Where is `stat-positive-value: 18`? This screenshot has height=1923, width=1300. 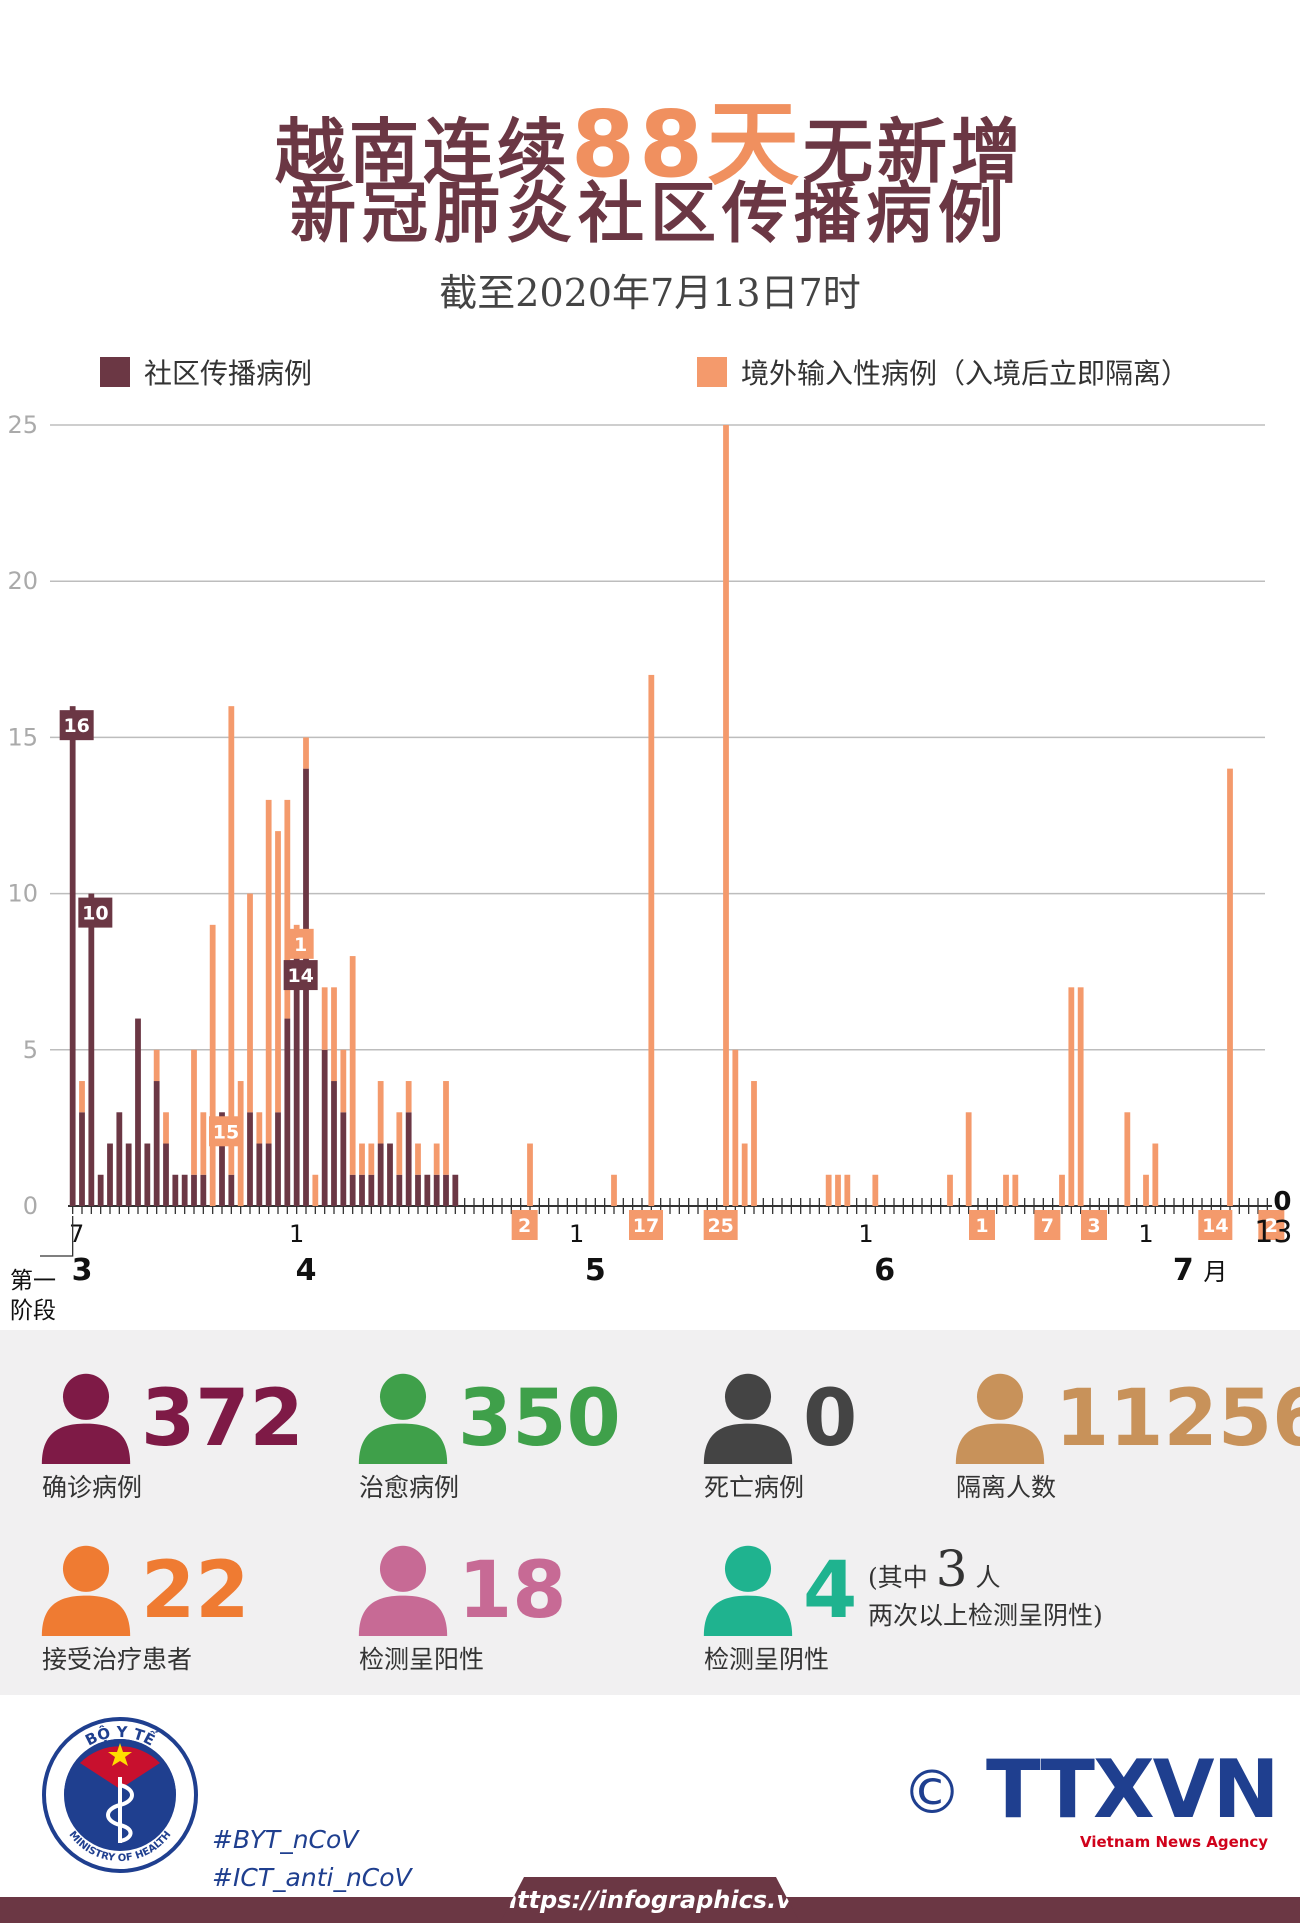
stat-positive-value: 18 is located at coordinates (512, 1591).